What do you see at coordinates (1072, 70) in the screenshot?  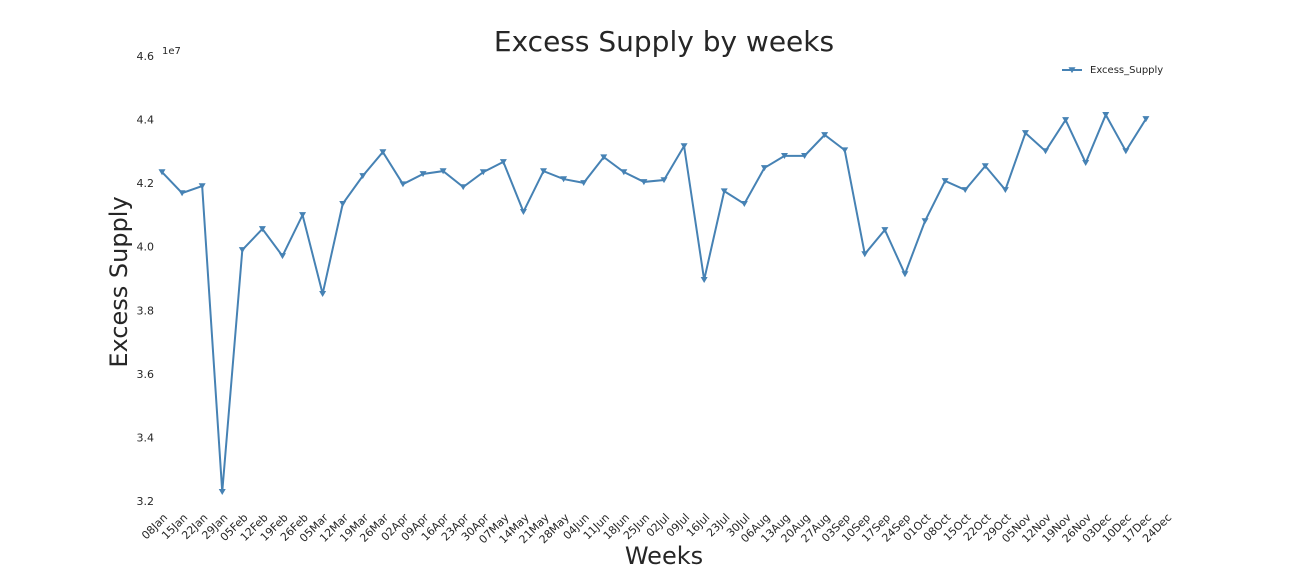 I see `legend-marker` at bounding box center [1072, 70].